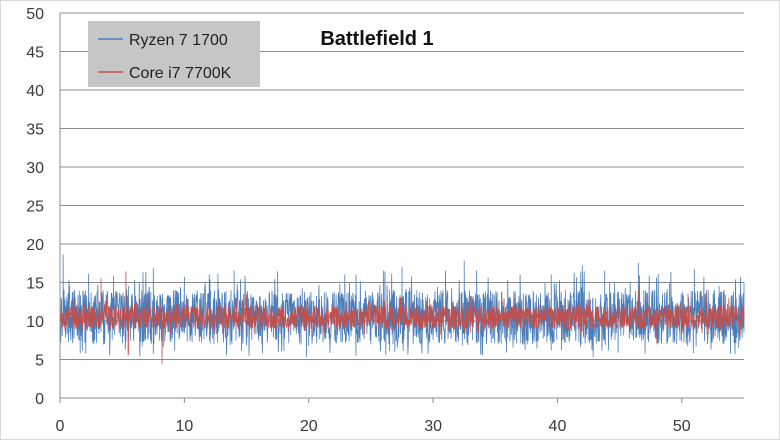 The image size is (780, 440). What do you see at coordinates (180, 73) in the screenshot?
I see `legend-label-i7: Core i7 7700K` at bounding box center [180, 73].